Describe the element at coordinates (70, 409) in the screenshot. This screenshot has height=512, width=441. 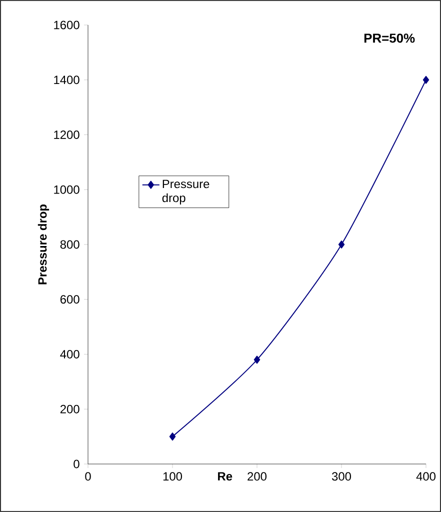
I see `y-tick-label: 200` at that location.